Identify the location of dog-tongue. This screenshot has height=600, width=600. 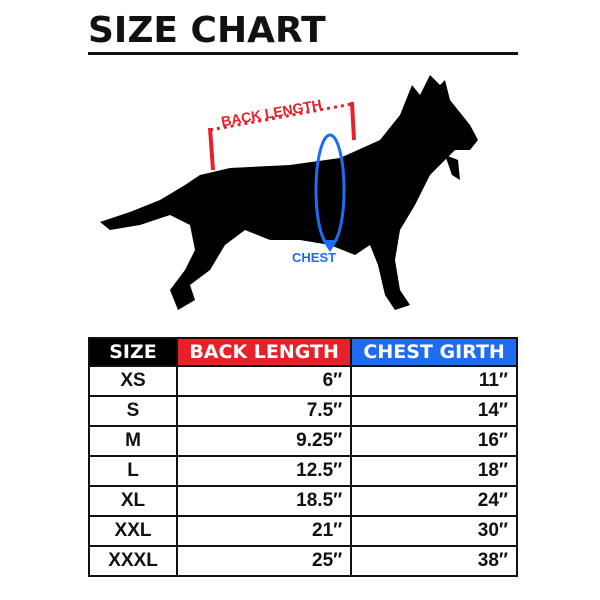
(452, 167).